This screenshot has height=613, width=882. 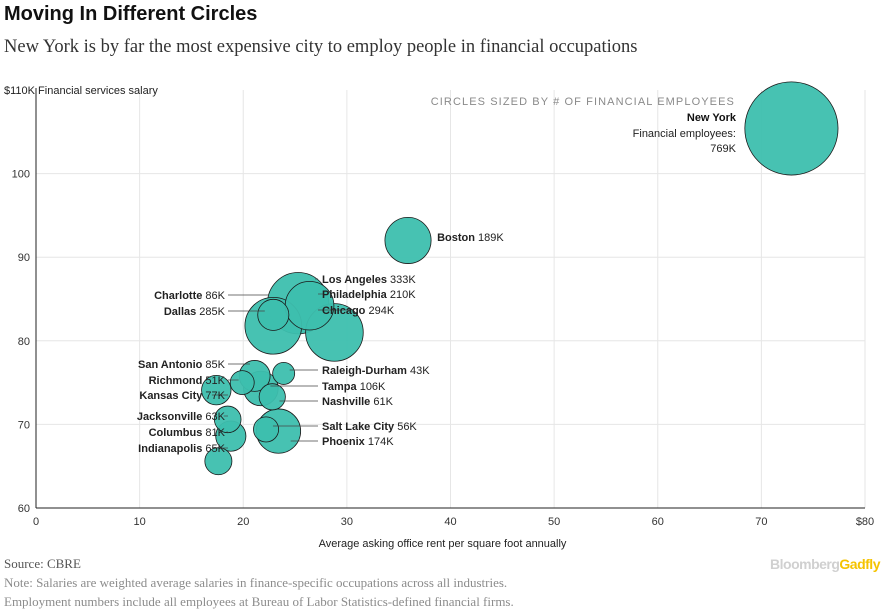 I want to click on bubble-indianapolis, so click(x=218, y=461).